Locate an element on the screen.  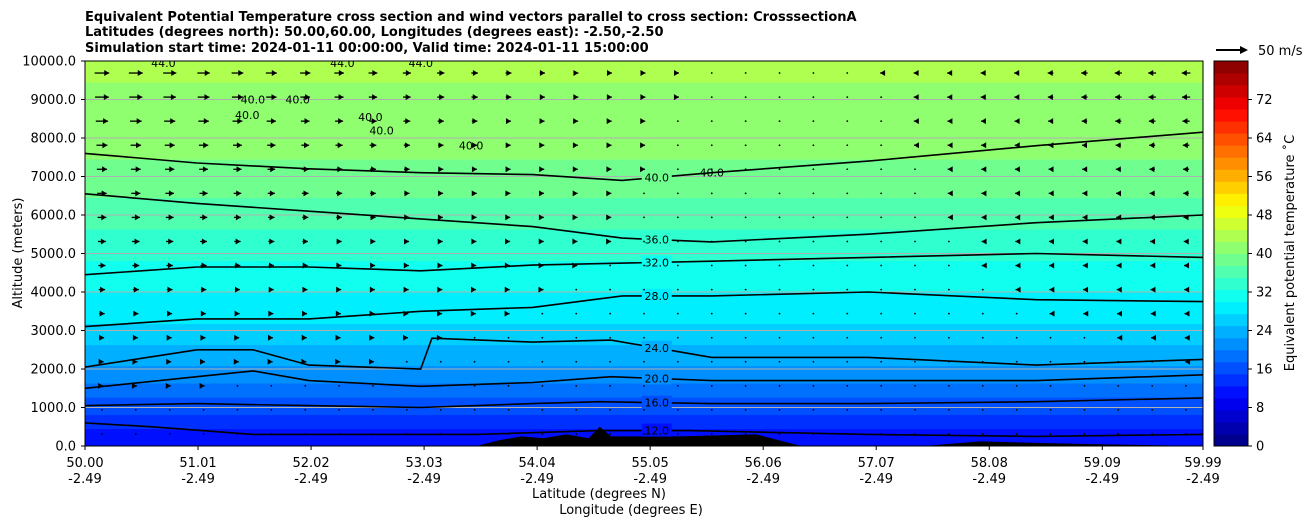
x-tick-label: 51.01 is located at coordinates (197, 463).